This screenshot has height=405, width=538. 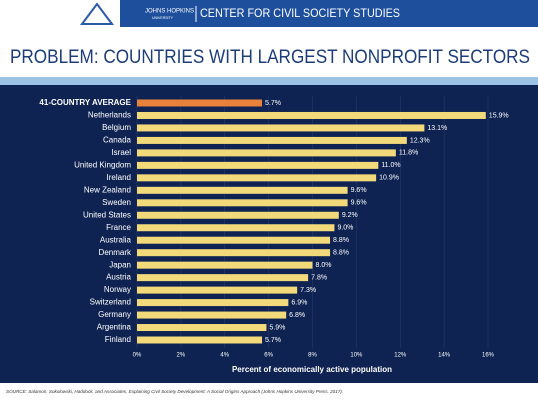 What do you see at coordinates (350, 215) in the screenshot?
I see `value-label: 9.2%` at bounding box center [350, 215].